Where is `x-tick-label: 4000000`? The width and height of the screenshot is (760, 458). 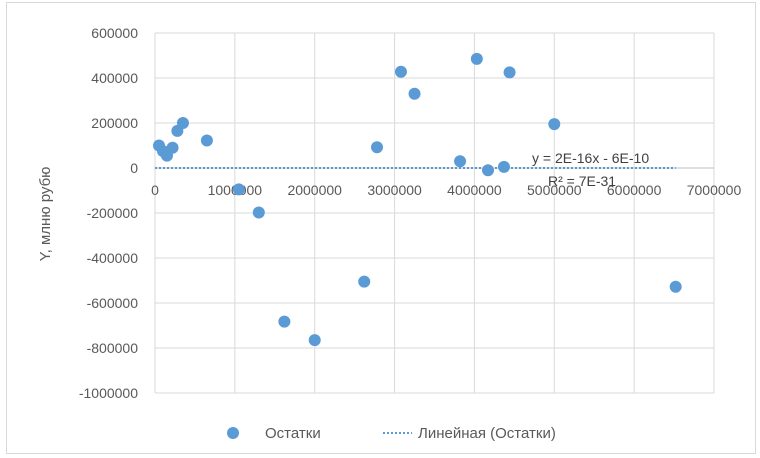
x-tick-label: 4000000 is located at coordinates (474, 190).